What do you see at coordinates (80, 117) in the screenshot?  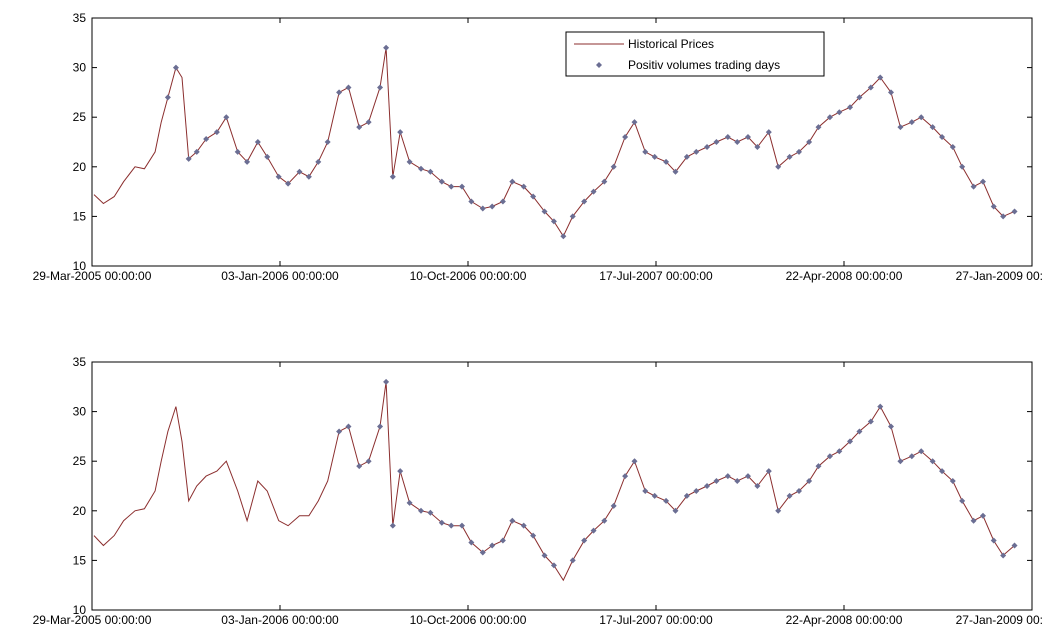 I see `top-y-tick-label: 25` at bounding box center [80, 117].